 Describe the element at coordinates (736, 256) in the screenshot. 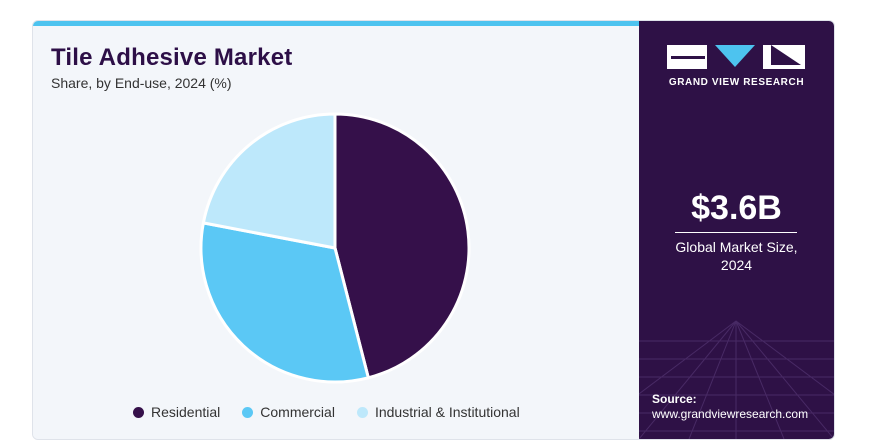

I see `market-size-label: Global Market Size, 2024` at that location.